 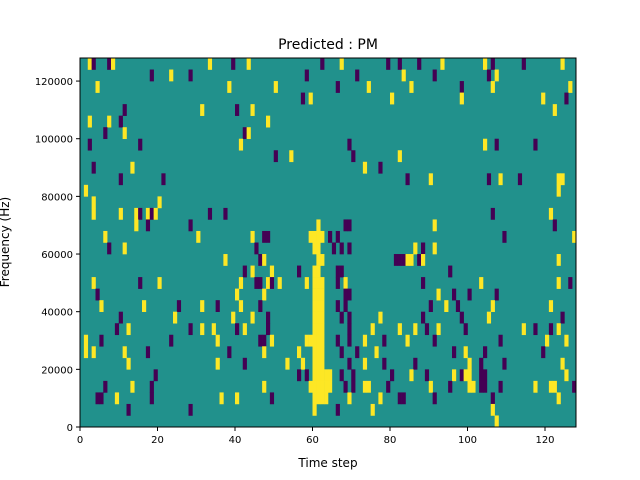 What do you see at coordinates (467, 440) in the screenshot?
I see `x-tick-label: 100` at bounding box center [467, 440].